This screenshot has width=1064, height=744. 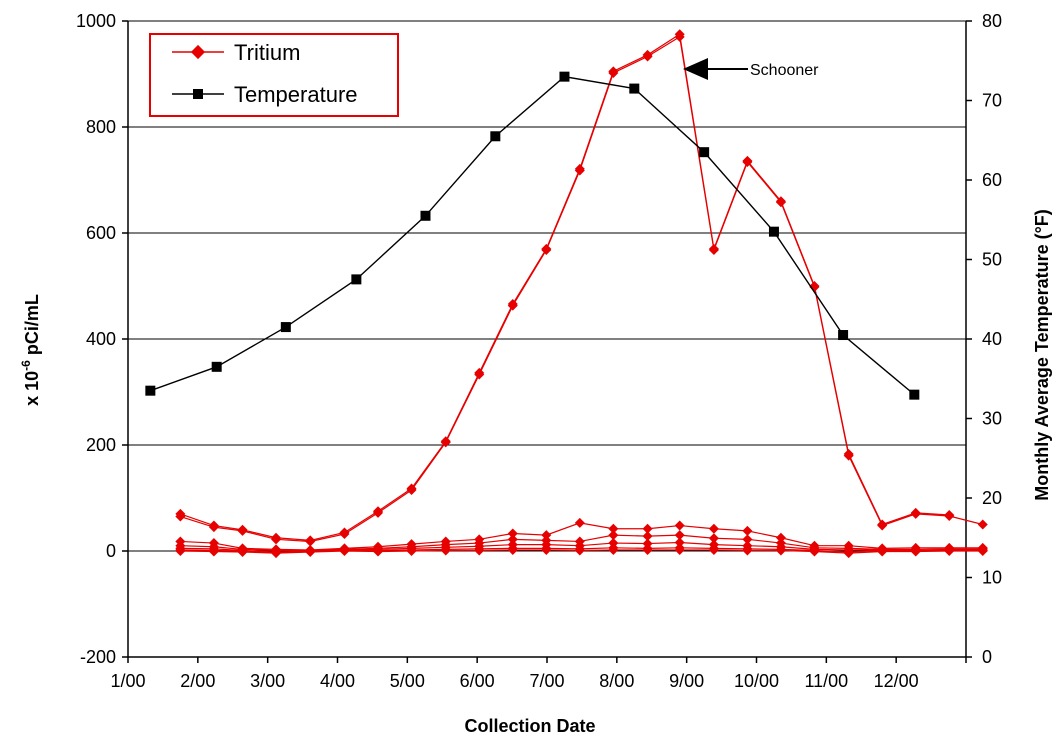 What do you see at coordinates (784, 70) in the screenshot?
I see `schooner-label: Schooner` at bounding box center [784, 70].